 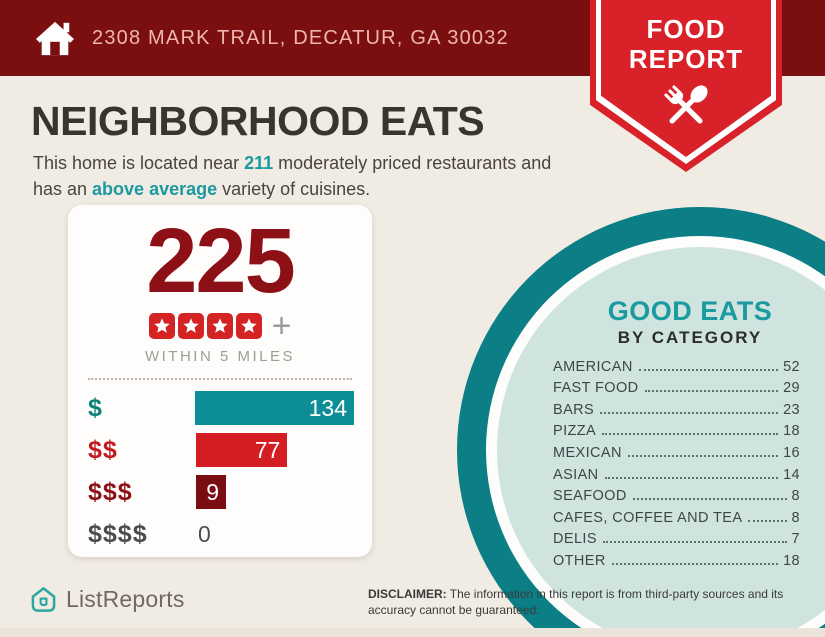 I want to click on bar-value: 134, so click(x=327, y=407).